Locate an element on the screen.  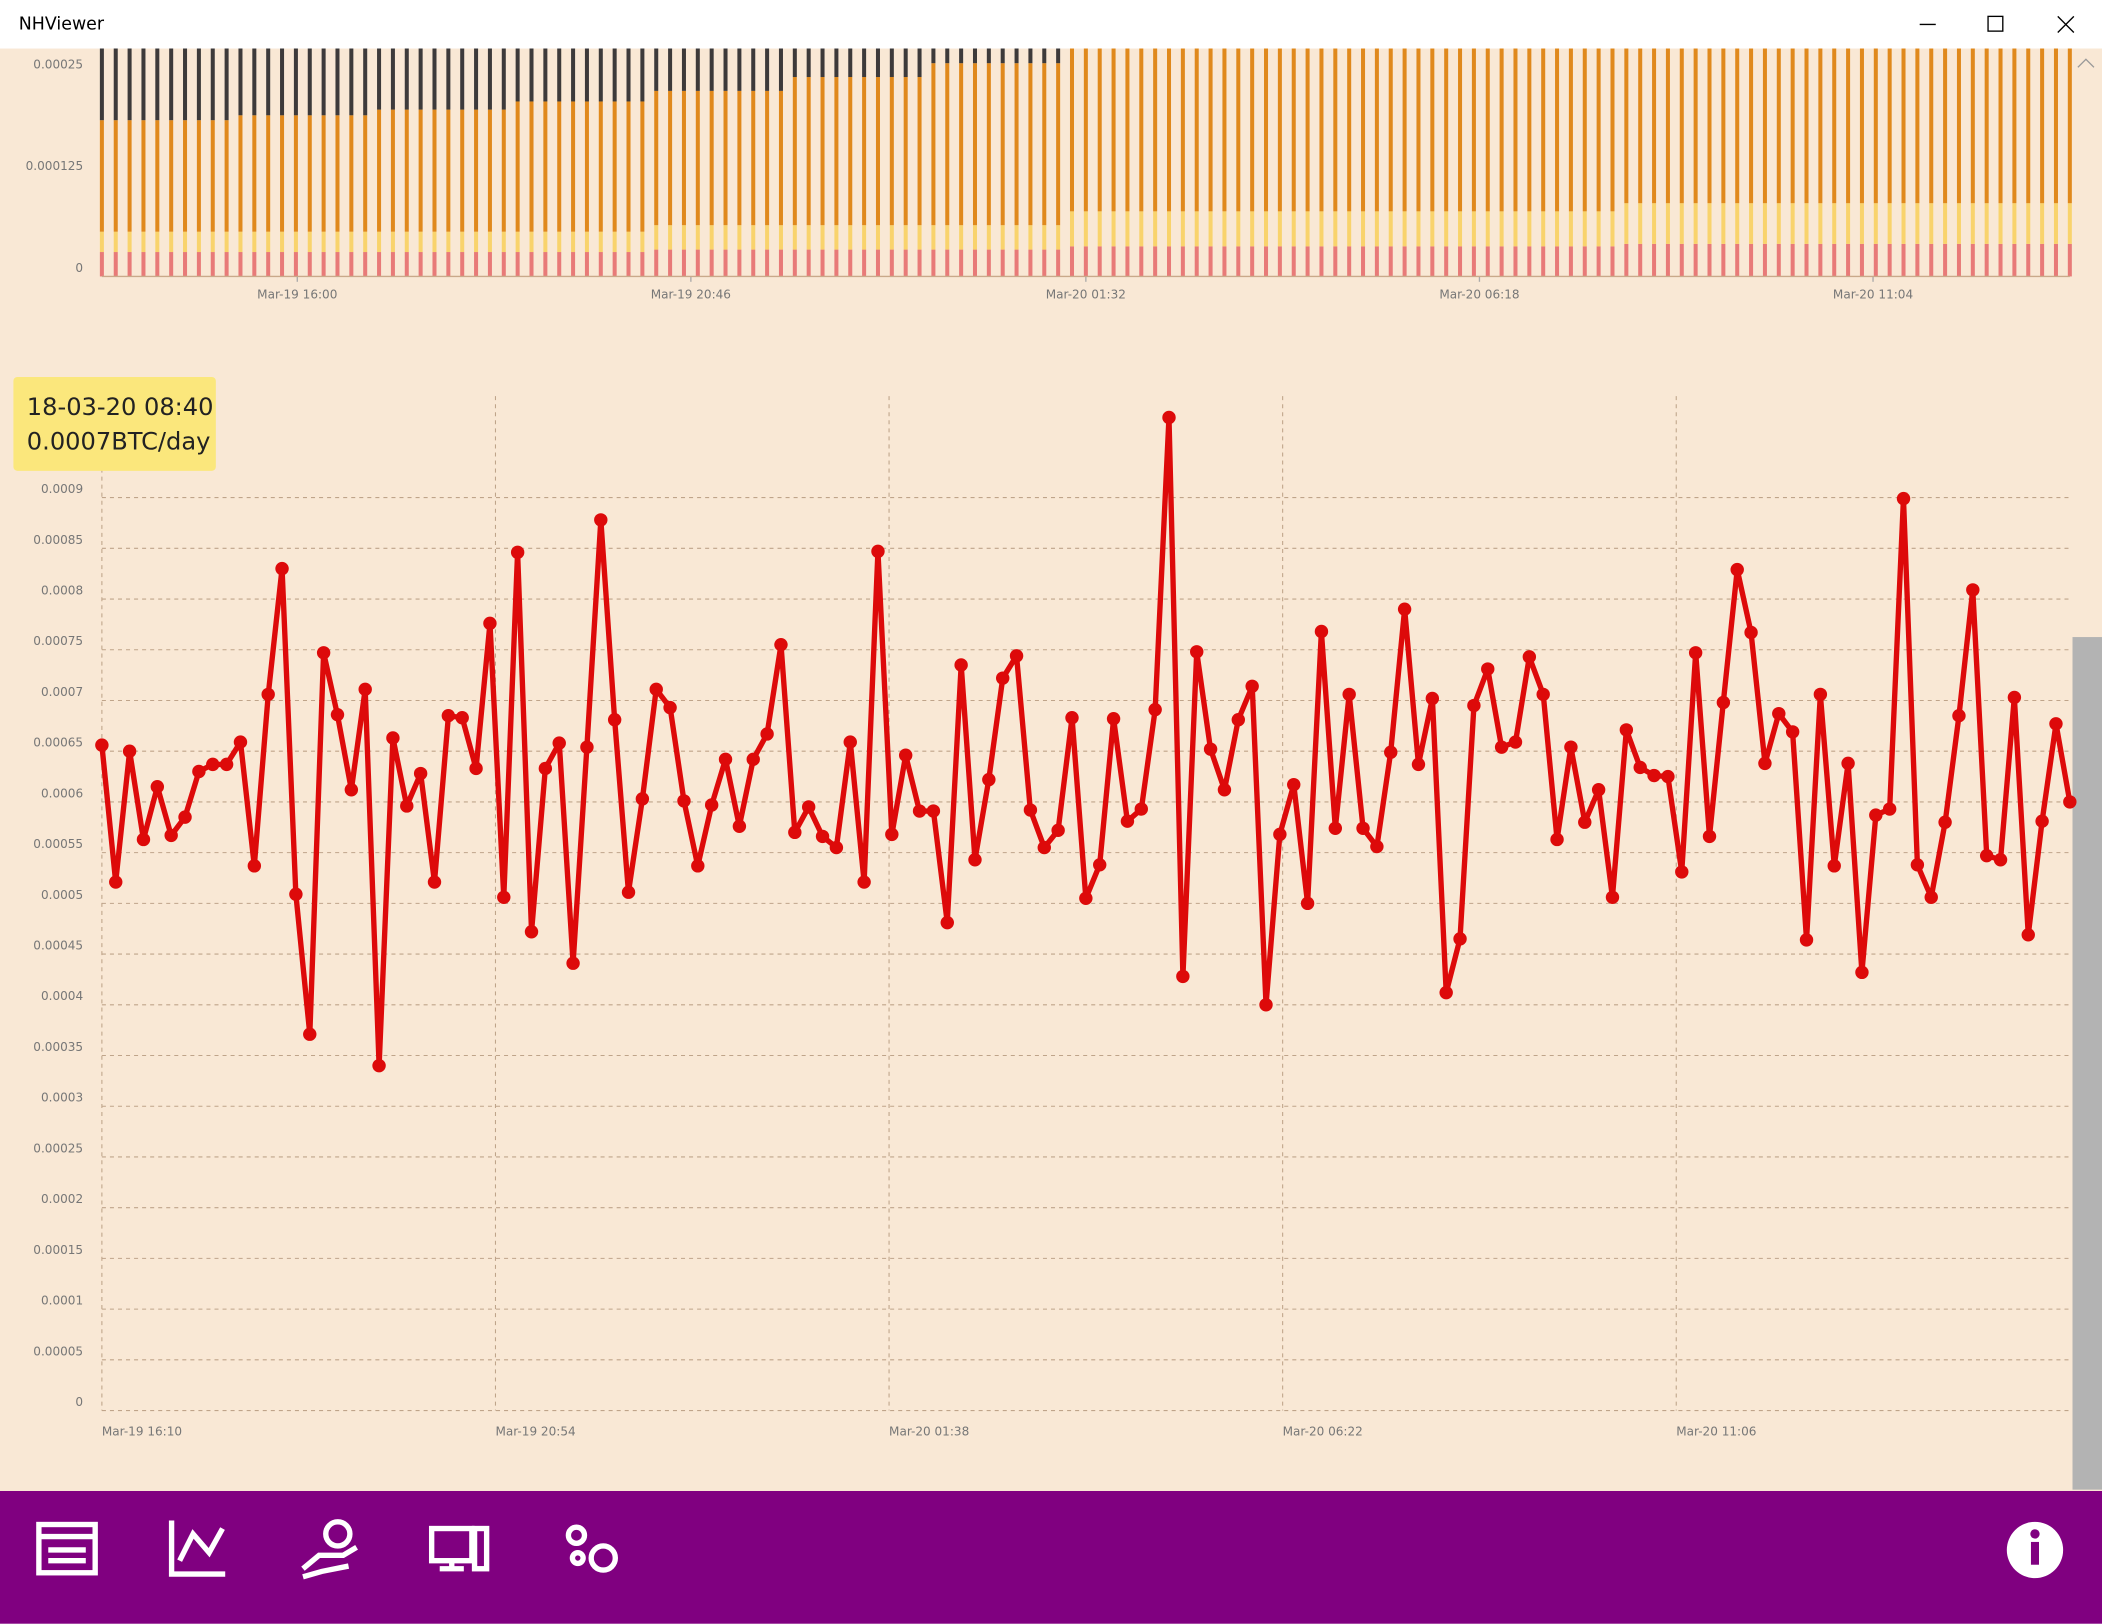
dashboard-icon is located at coordinates (67, 1548).